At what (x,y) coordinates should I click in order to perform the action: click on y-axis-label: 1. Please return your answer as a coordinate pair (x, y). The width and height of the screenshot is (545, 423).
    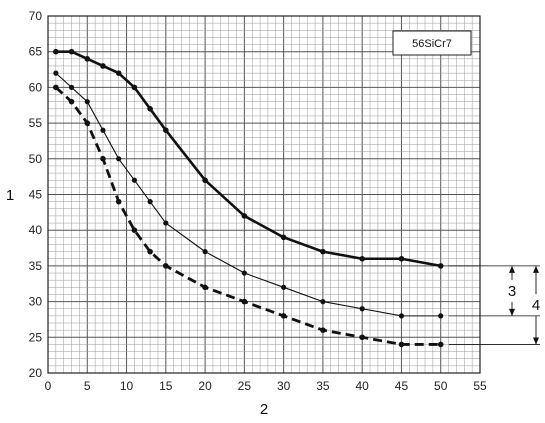
    Looking at the image, I should click on (10, 195).